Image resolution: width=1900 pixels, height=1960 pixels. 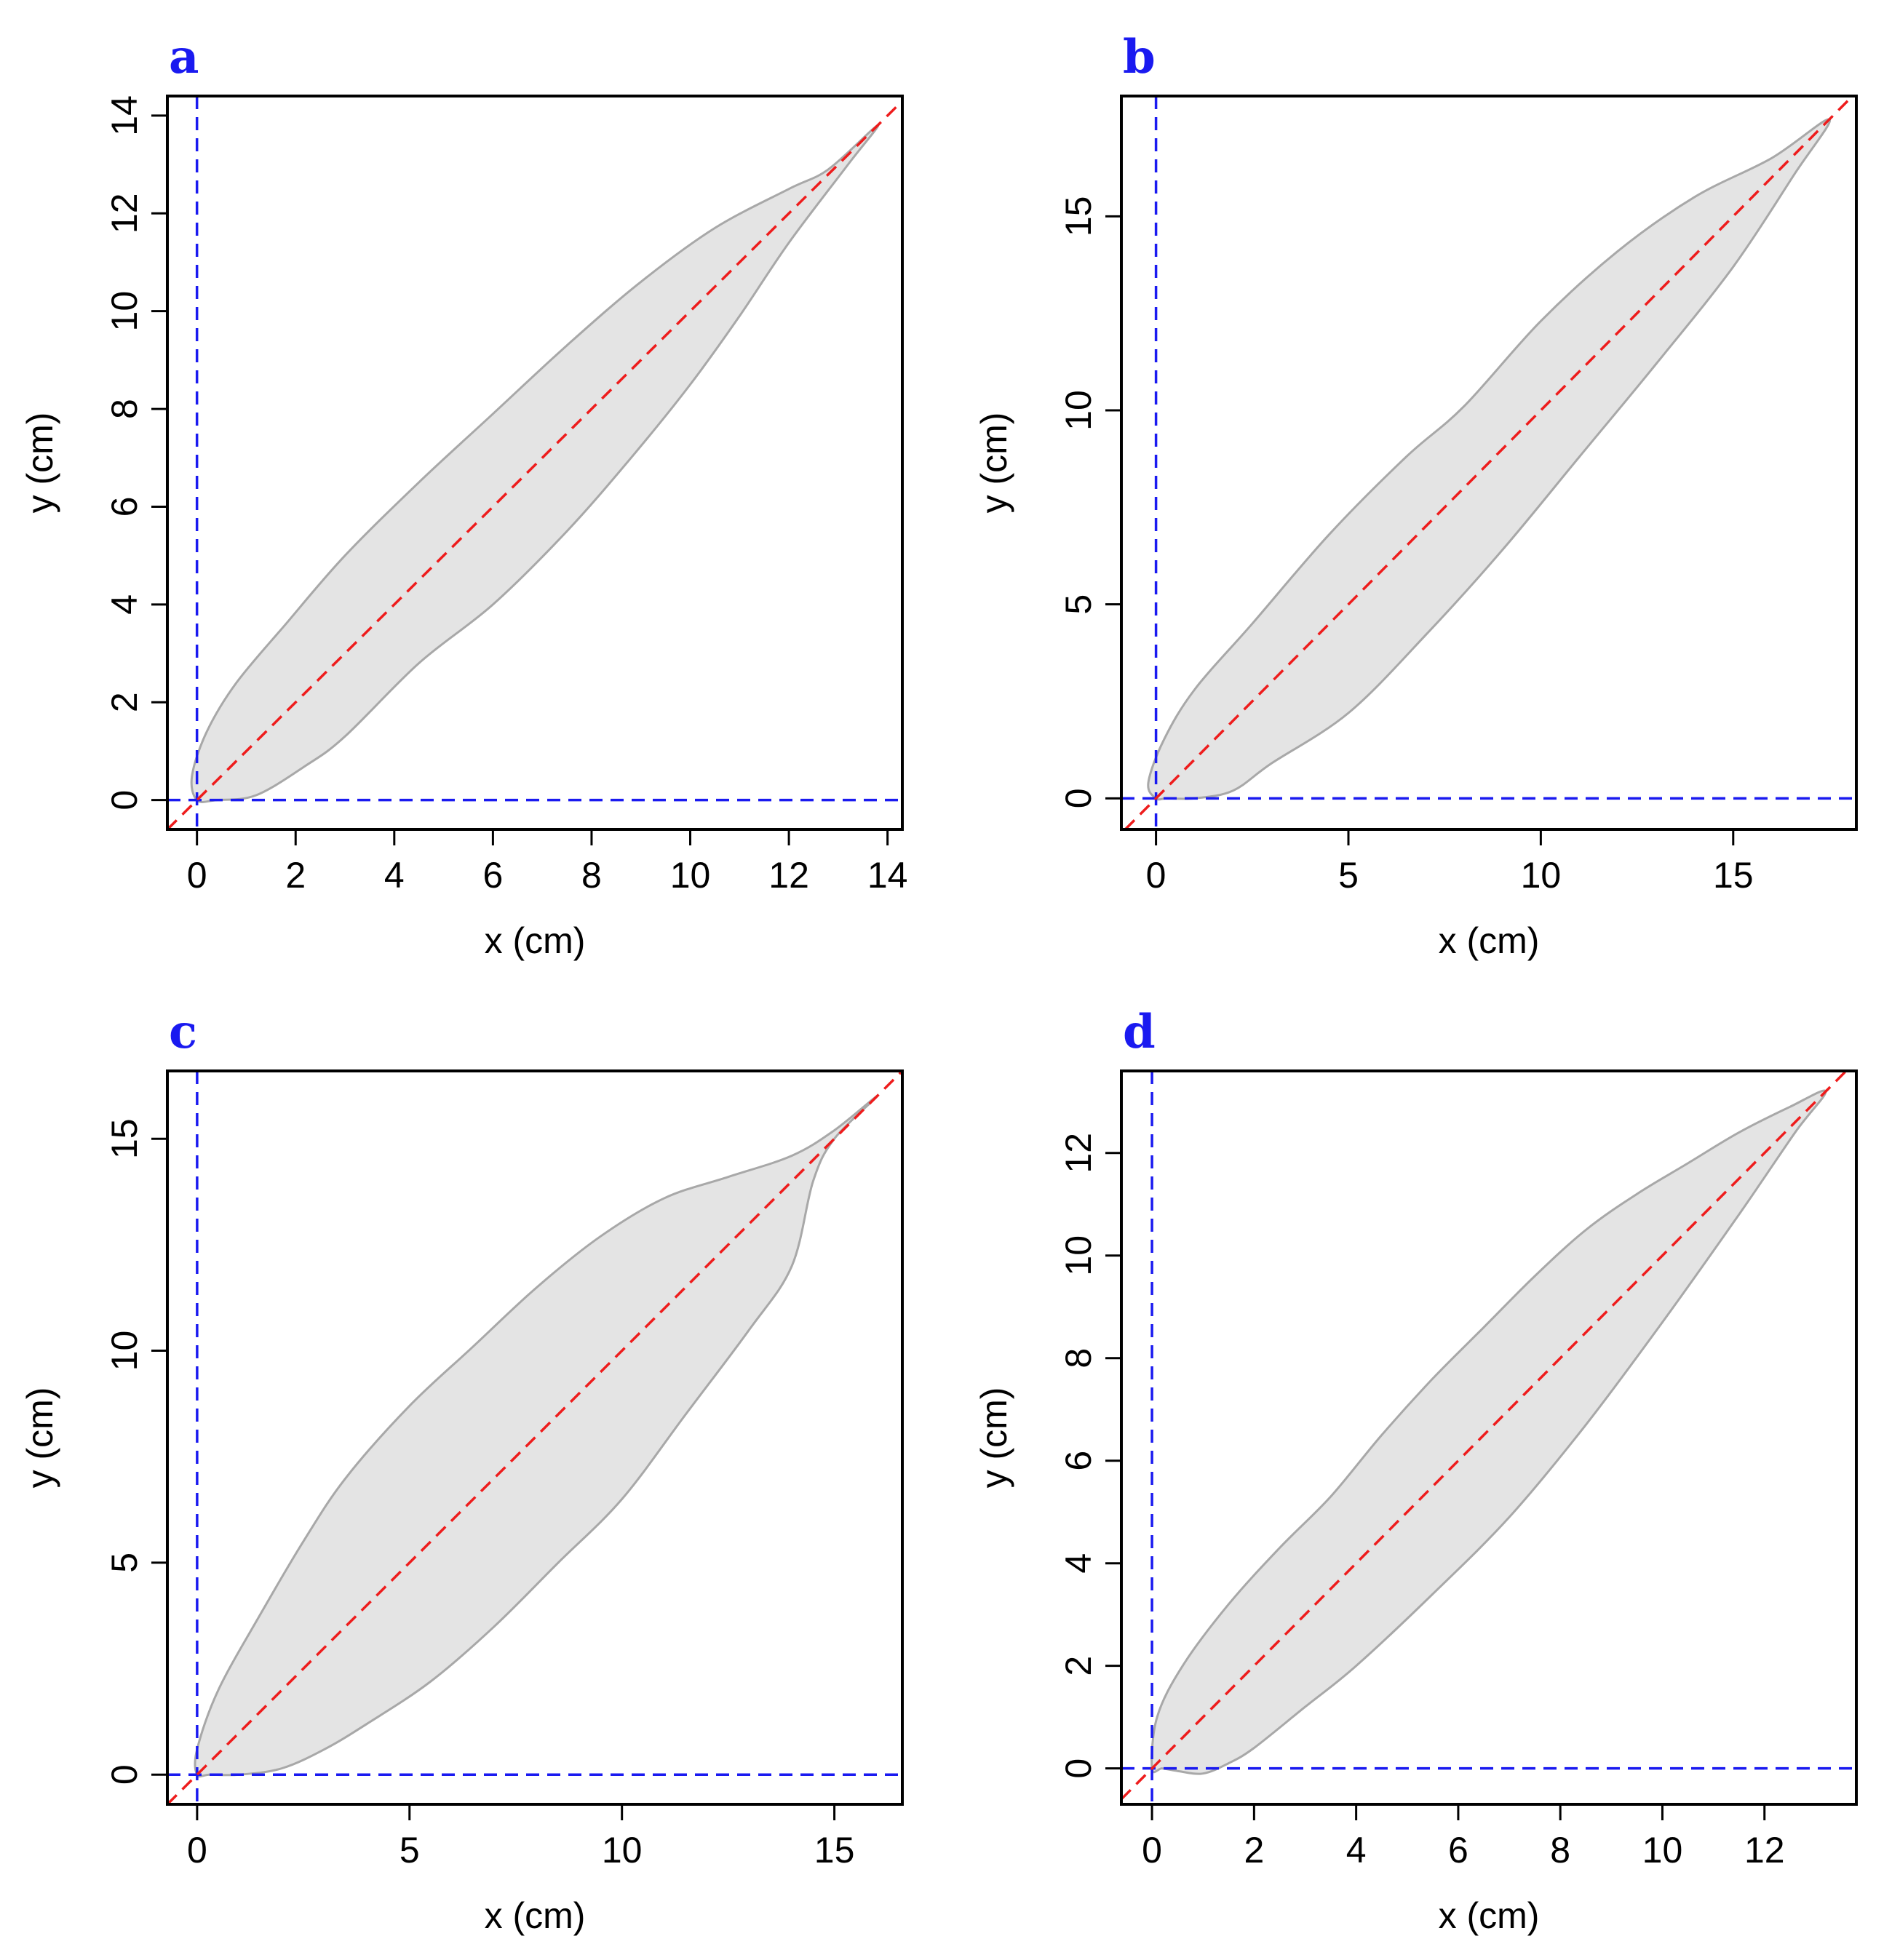 What do you see at coordinates (125, 116) in the screenshot?
I see `y-tick-label: 14` at bounding box center [125, 116].